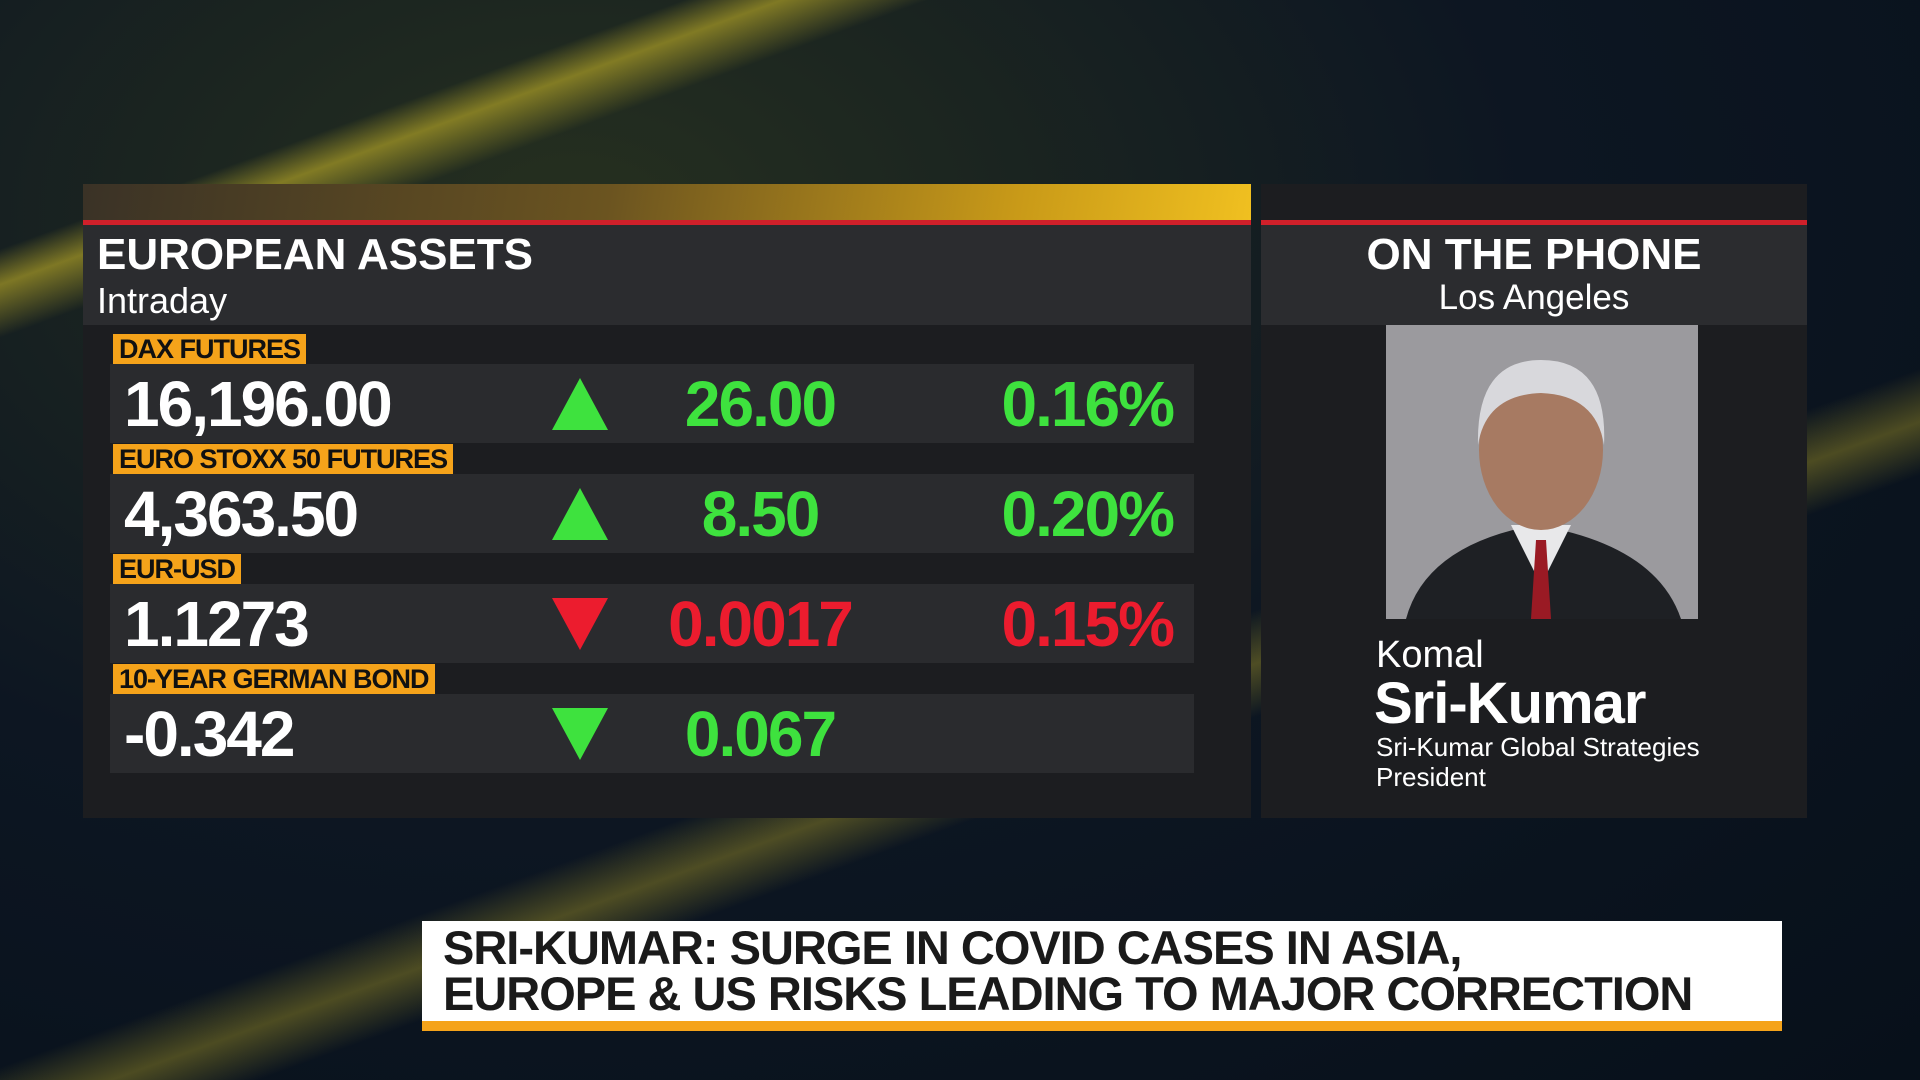 This screenshot has width=1920, height=1080. I want to click on row-change: 26.00, so click(760, 404).